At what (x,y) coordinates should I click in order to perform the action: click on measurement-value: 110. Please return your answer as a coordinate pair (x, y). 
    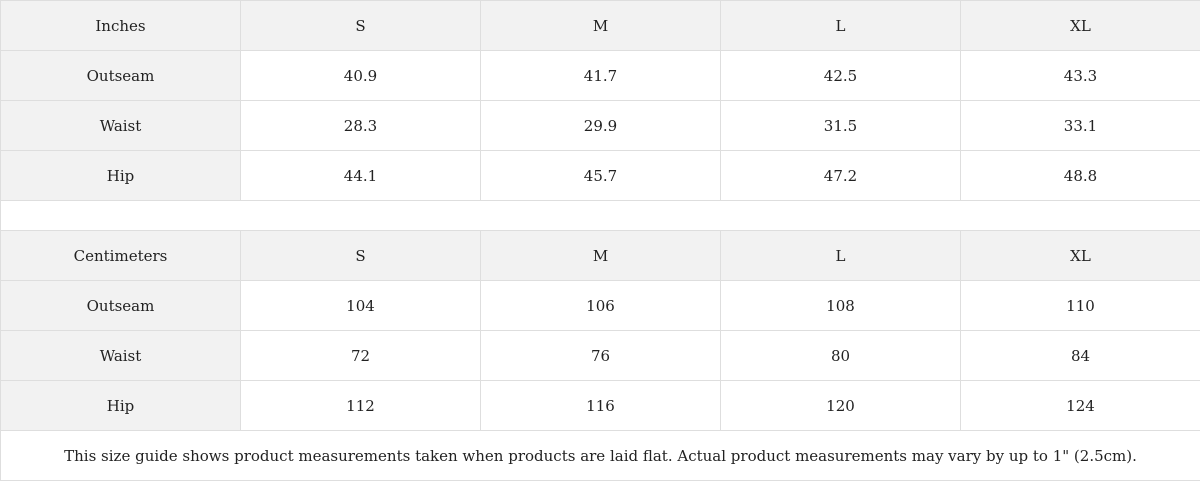
    Looking at the image, I should click on (1080, 306).